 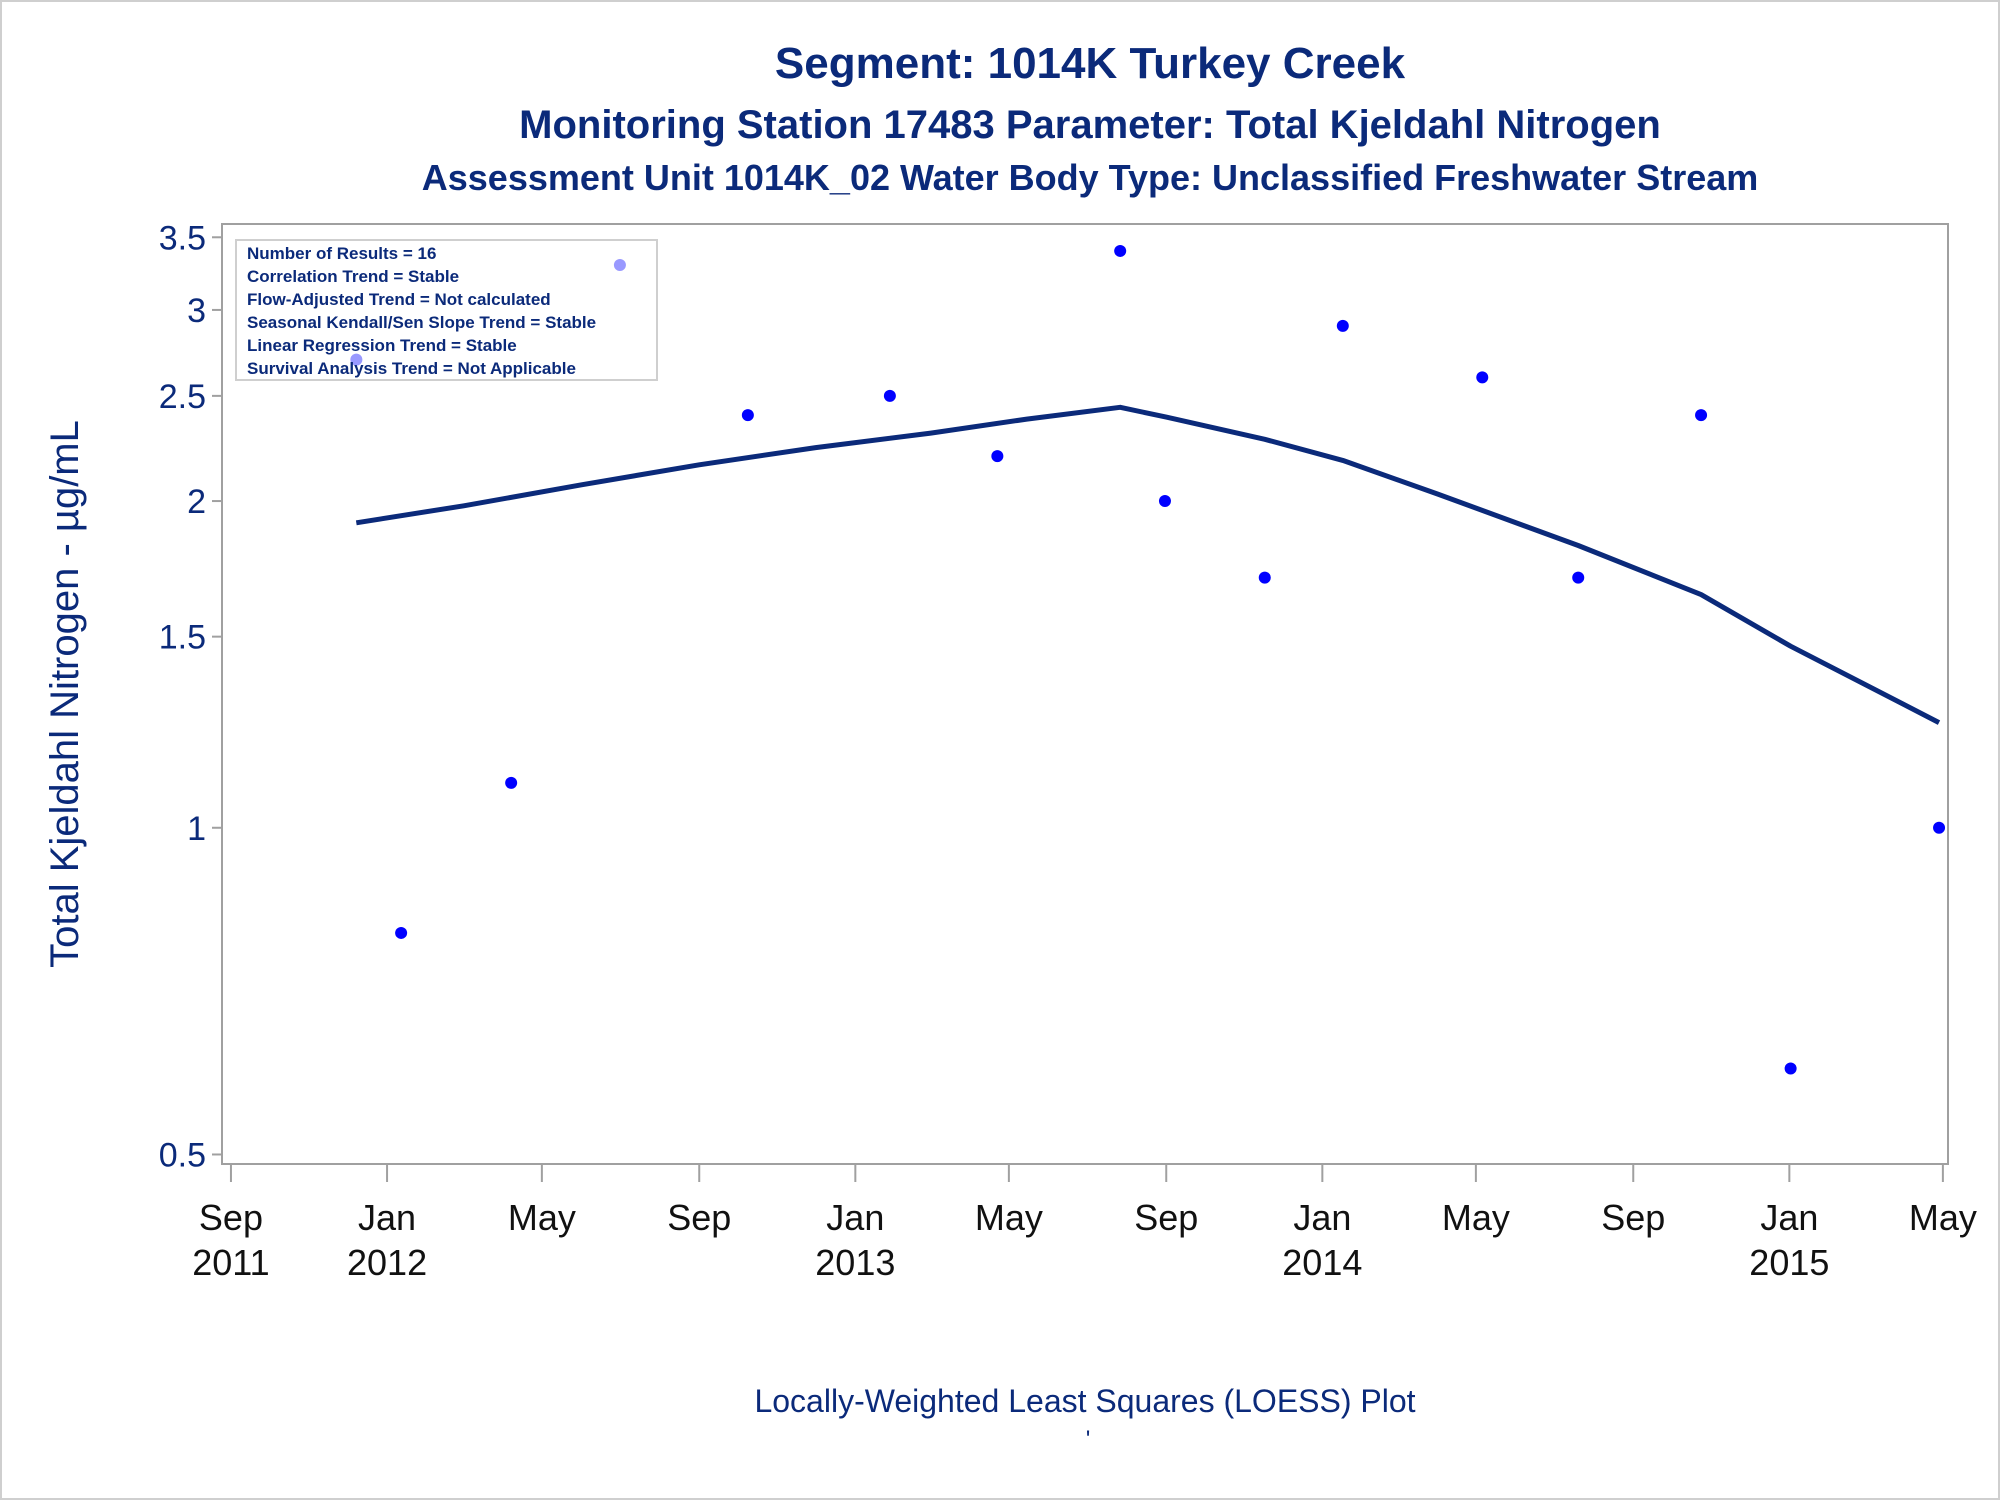 I want to click on x-tick-label-8: May, so click(x=1476, y=1217).